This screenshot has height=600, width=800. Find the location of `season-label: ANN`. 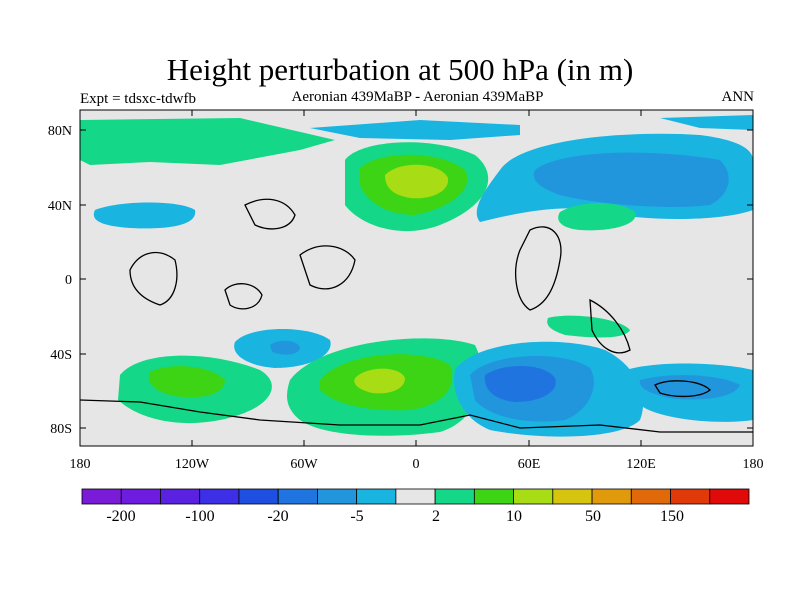

season-label: ANN is located at coordinates (738, 97).